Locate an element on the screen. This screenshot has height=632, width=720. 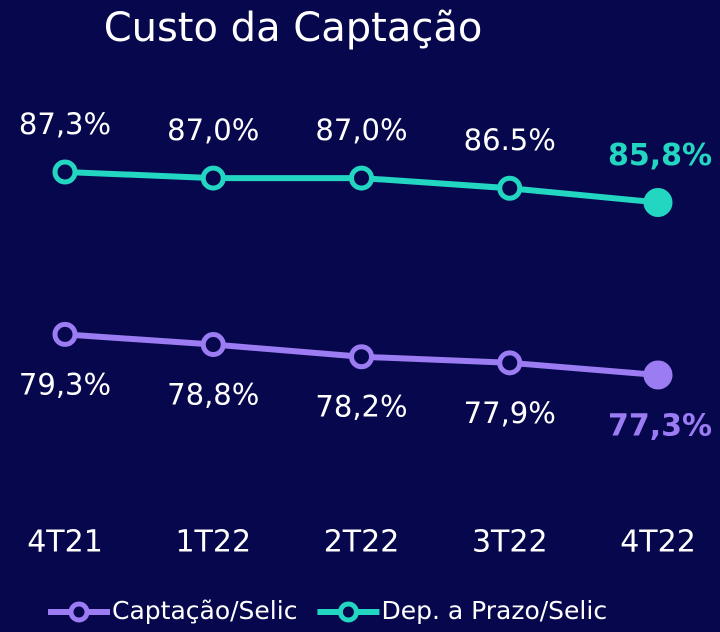
x-tick-label: 1T22 is located at coordinates (213, 542).